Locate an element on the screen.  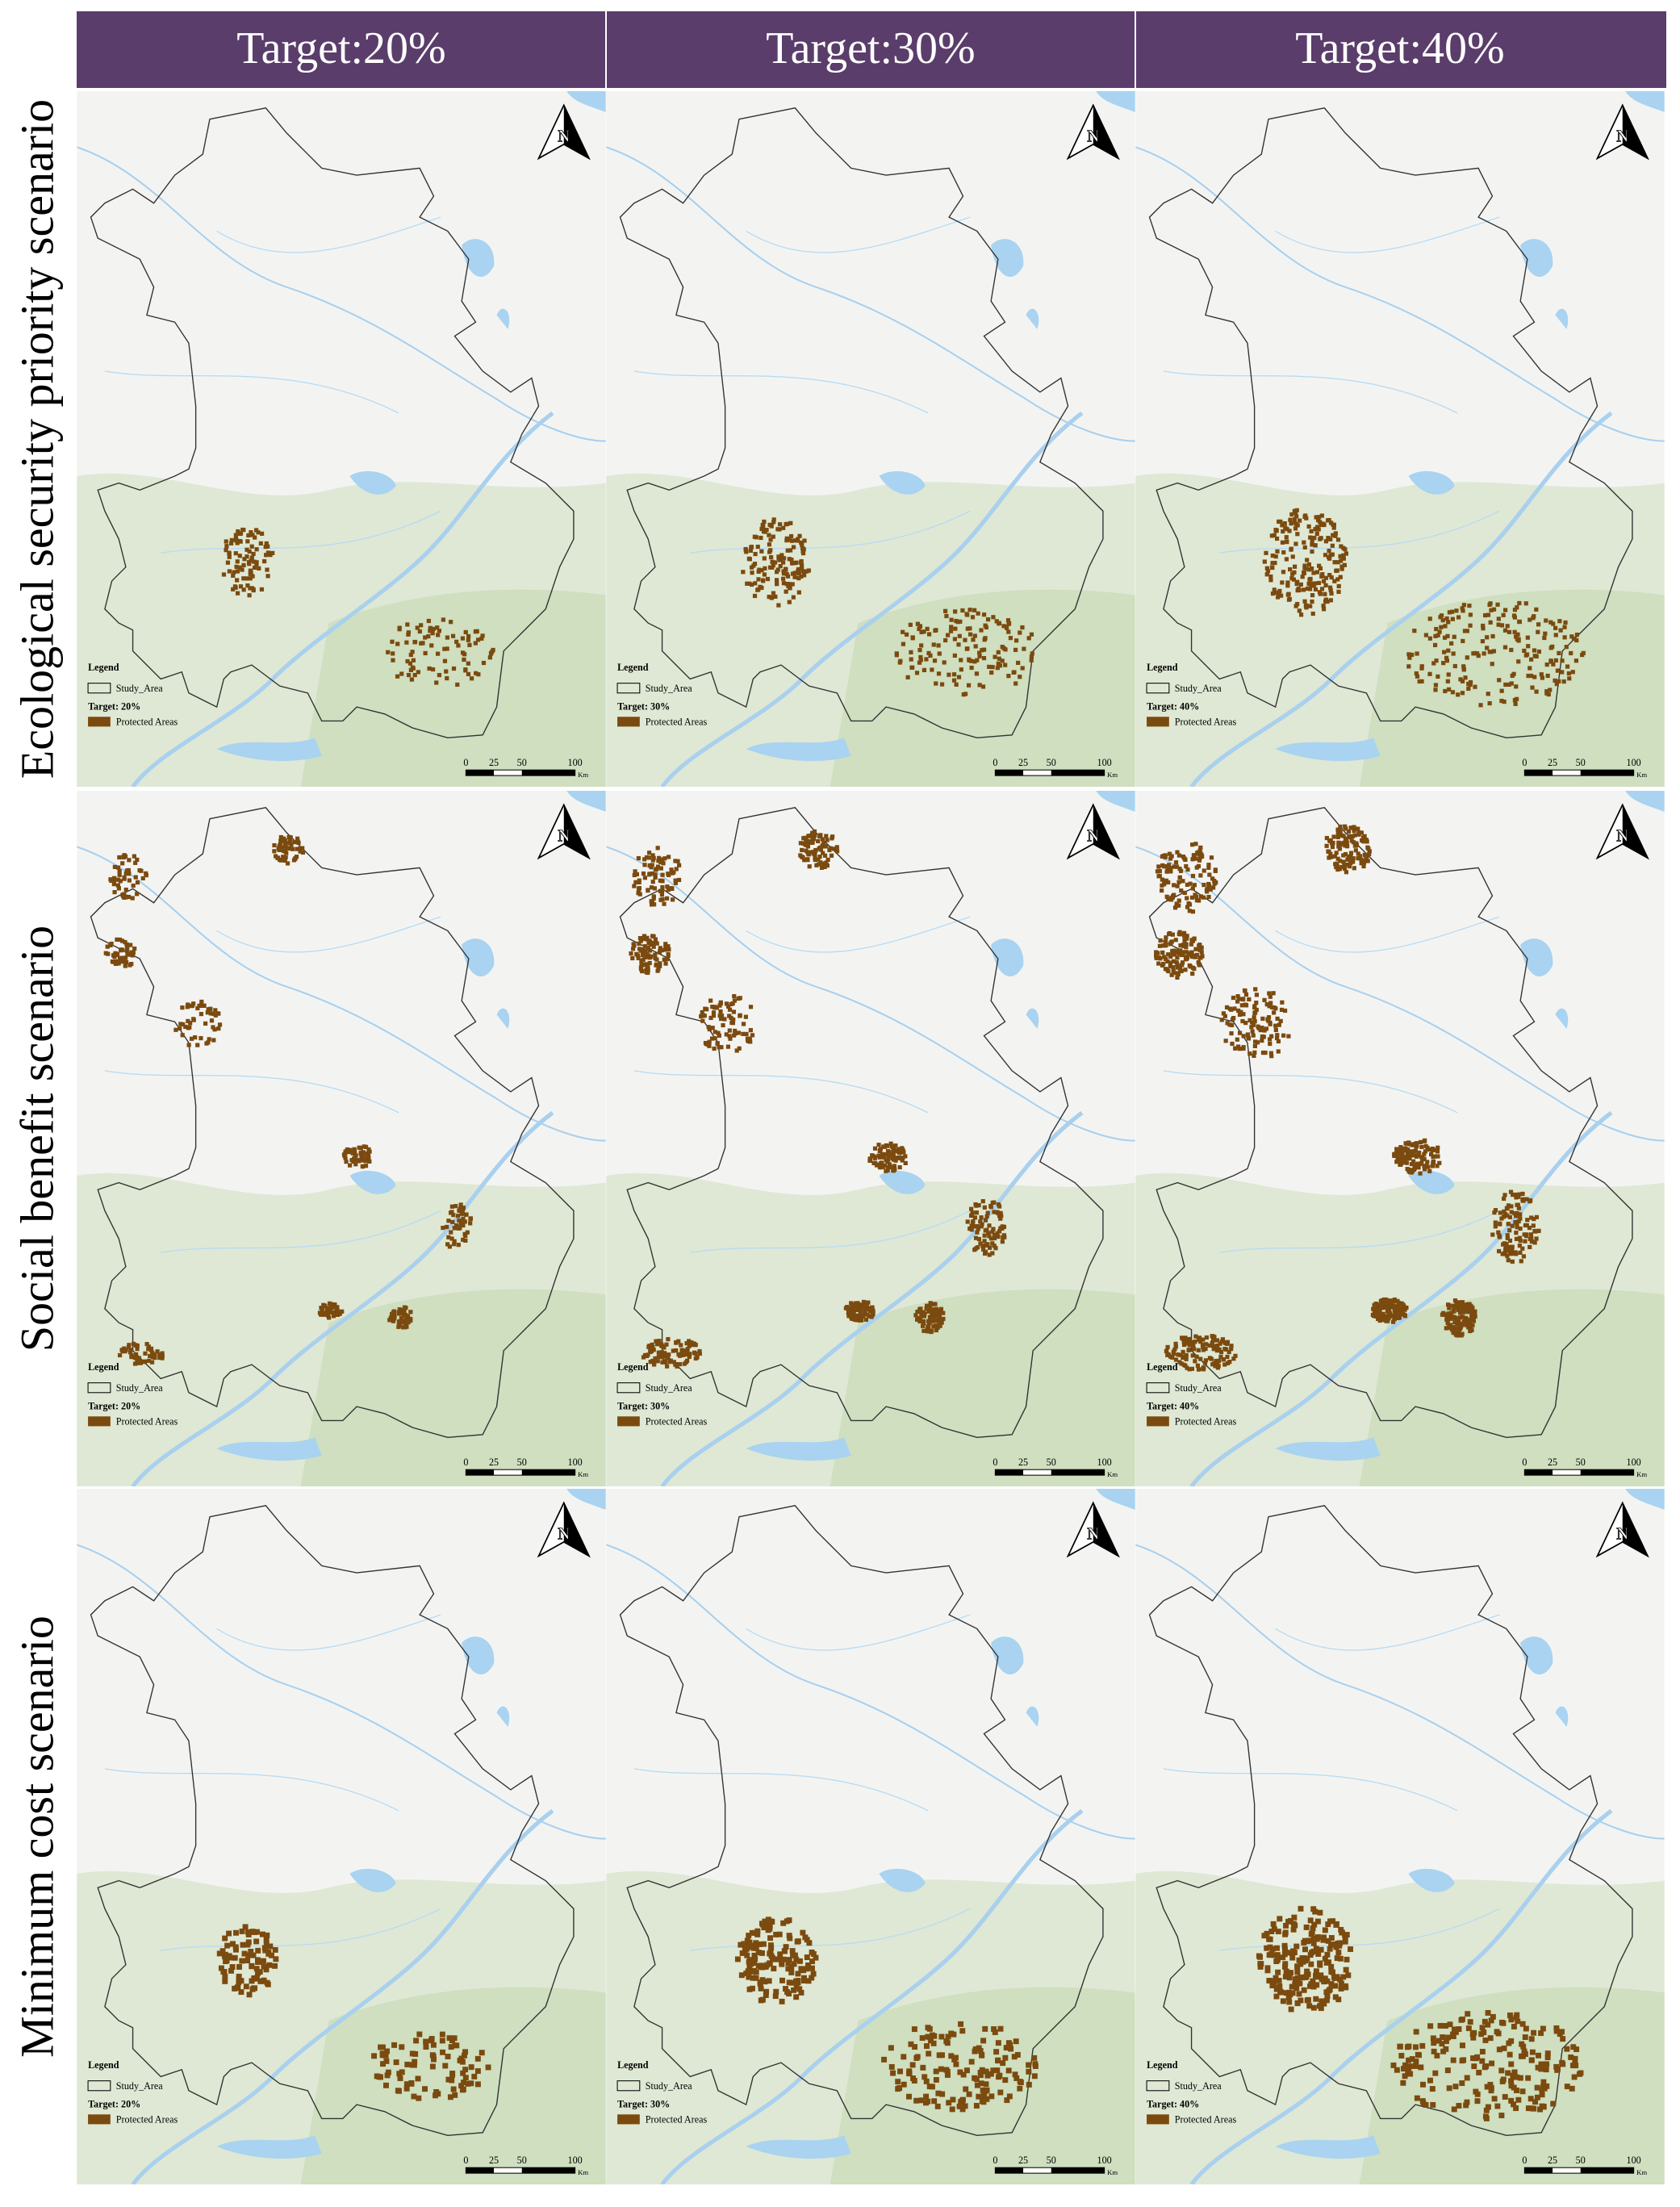
legend-protected: Protected Areas is located at coordinates (677, 1421).